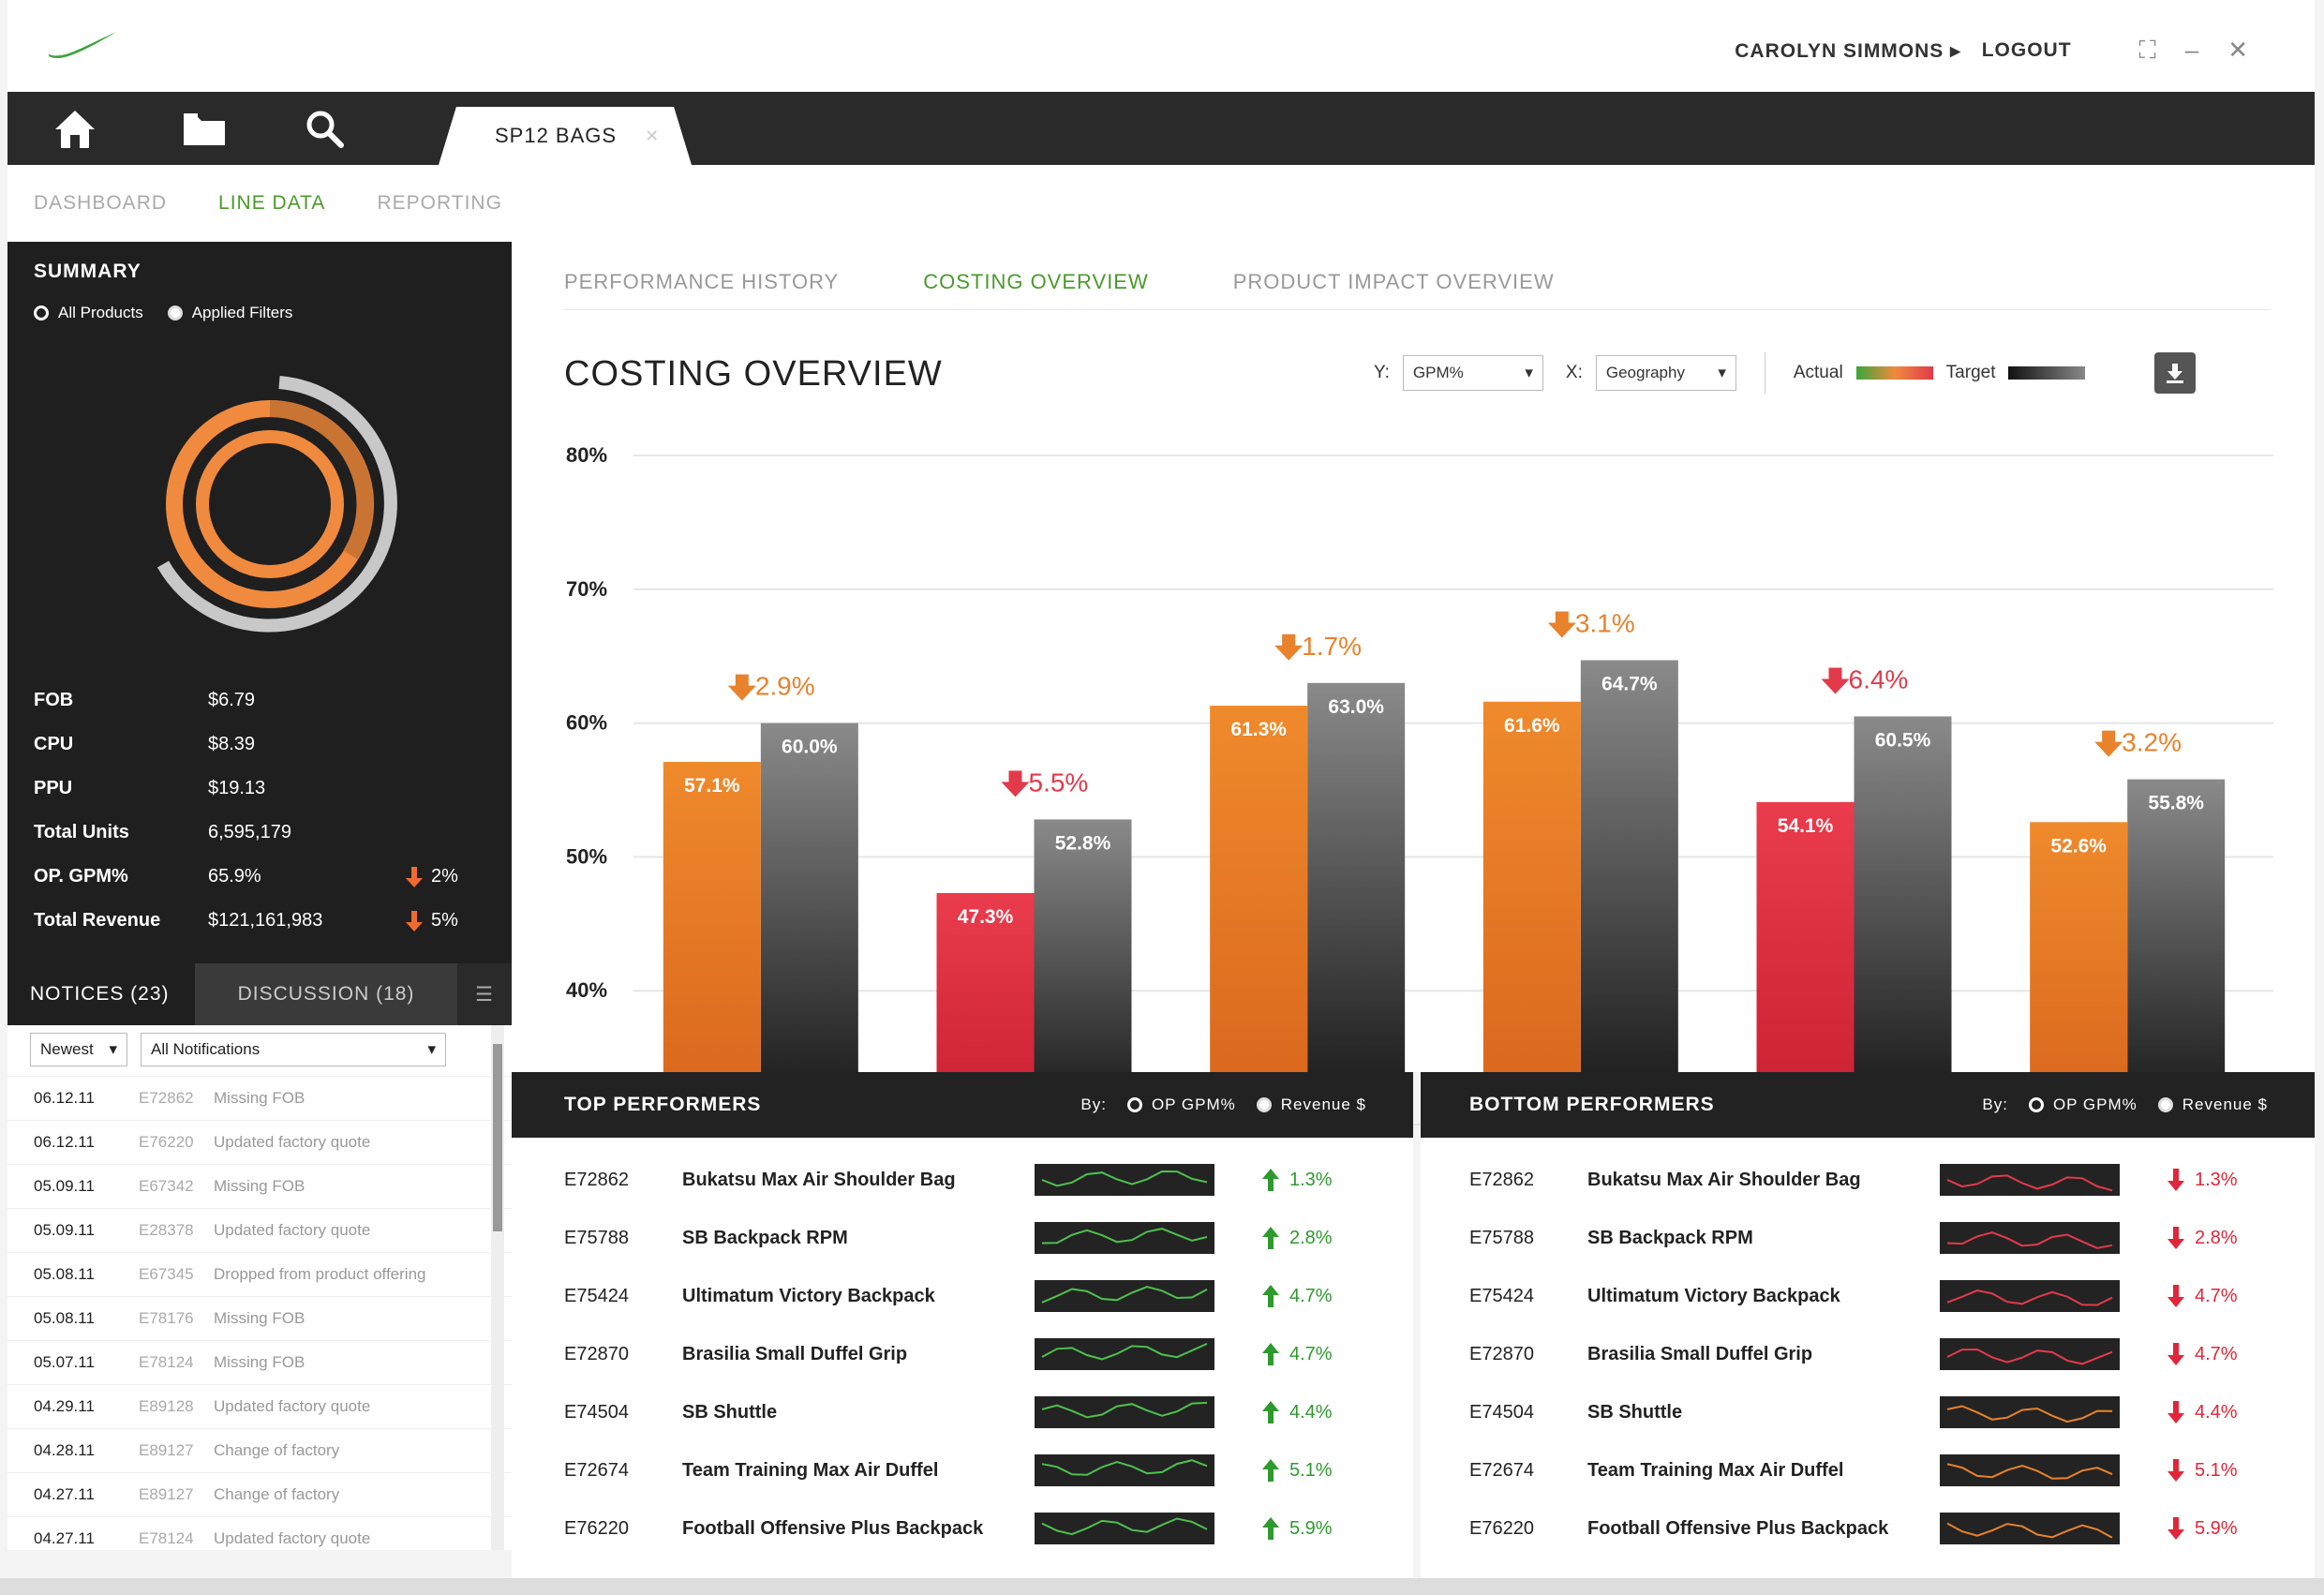 The image size is (2324, 1595). Describe the element at coordinates (64, 1186) in the screenshot. I see `notice-date: 05.09.11` at that location.